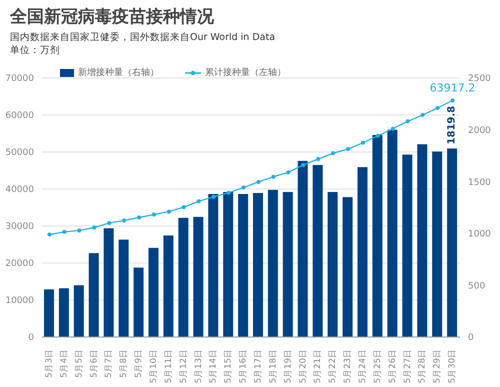  What do you see at coordinates (333, 366) in the screenshot?
I see `x-tick-label: 5月22日` at bounding box center [333, 366].